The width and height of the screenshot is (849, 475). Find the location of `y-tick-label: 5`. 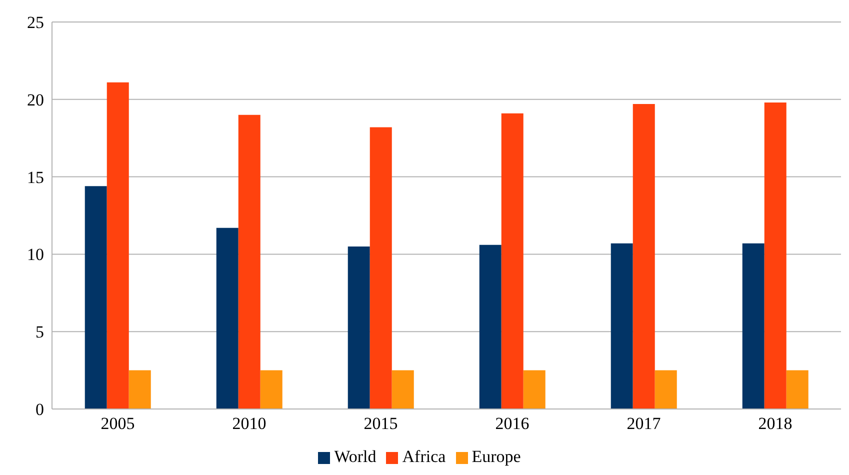

y-tick-label: 5 is located at coordinates (40, 332).